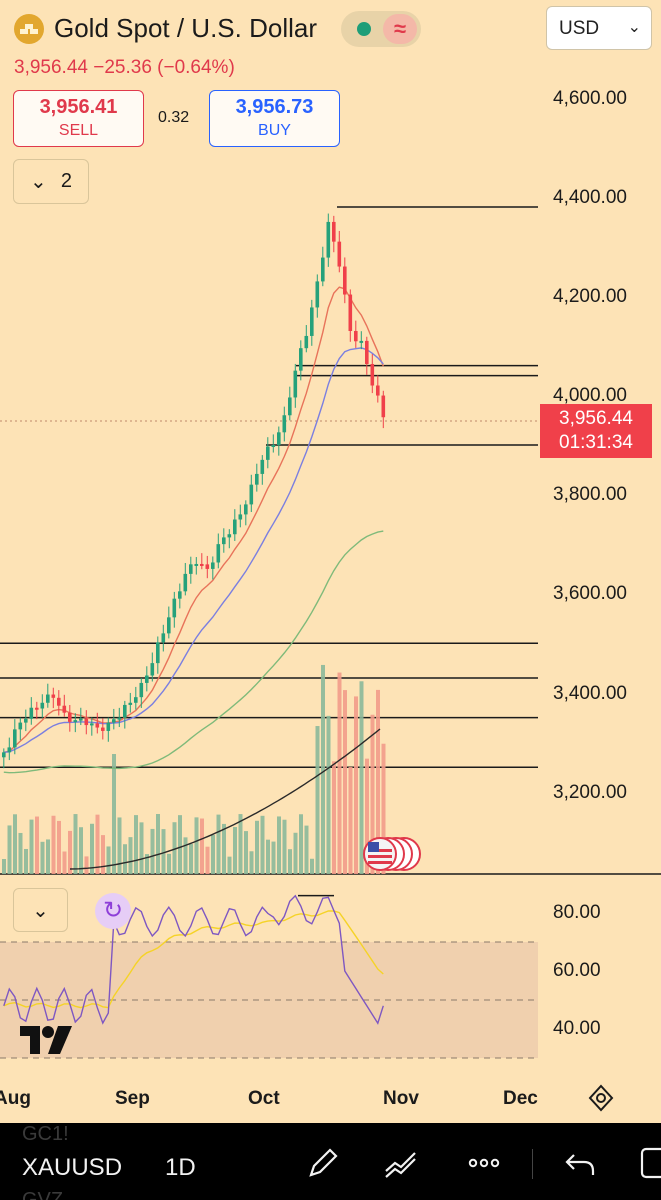 This screenshot has height=1200, width=661. What do you see at coordinates (113, 911) in the screenshot?
I see `refresh-icon: ↻` at bounding box center [113, 911].